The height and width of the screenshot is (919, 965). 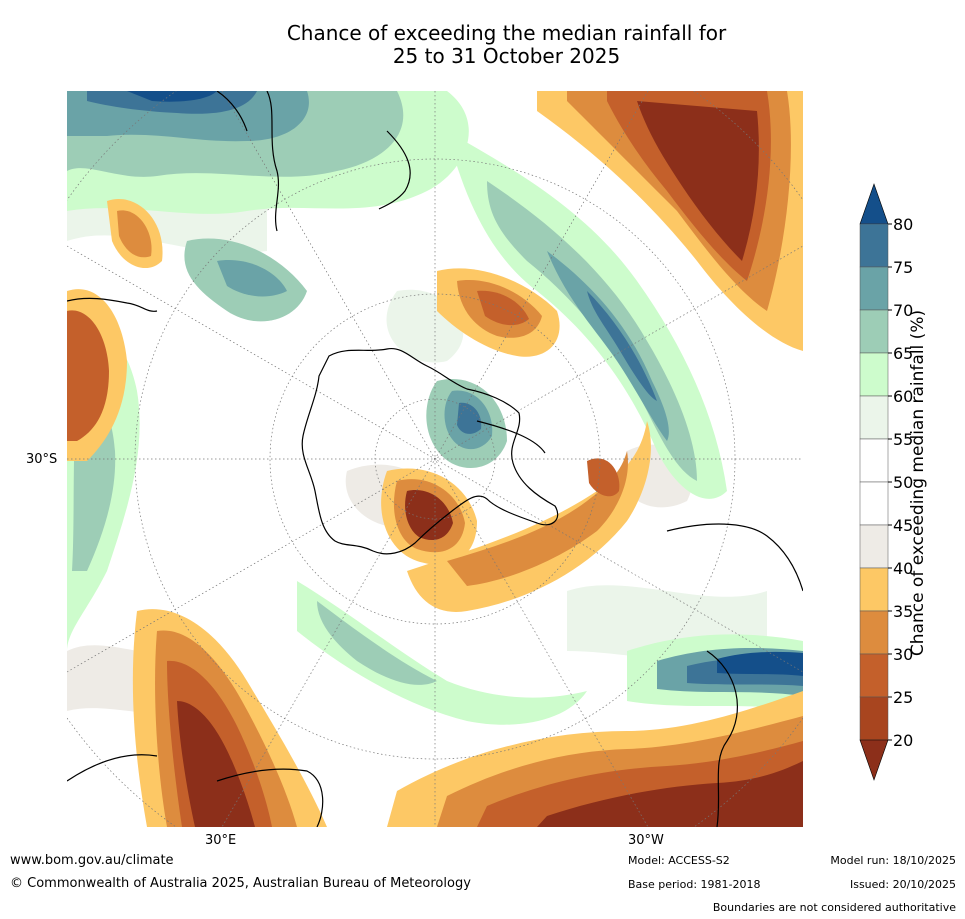 What do you see at coordinates (903, 697) in the screenshot?
I see `colorbar-tick-label: 25` at bounding box center [903, 697].